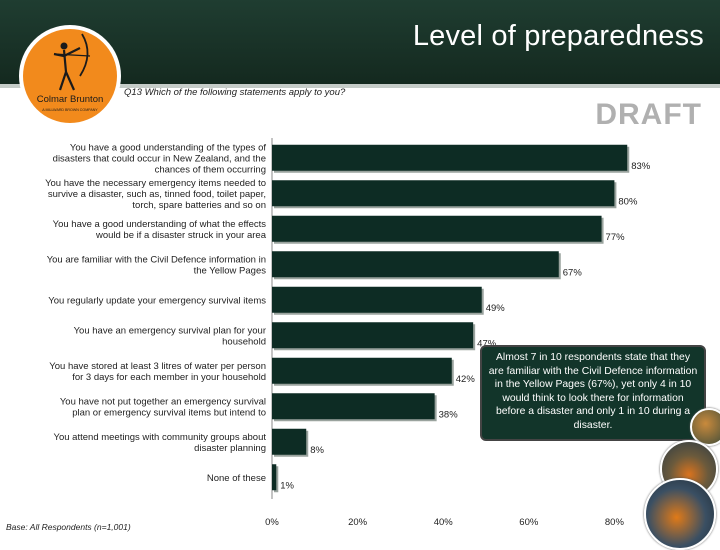 The height and width of the screenshot is (550, 720). Describe the element at coordinates (272, 522) in the screenshot. I see `x-tick-label: 0%` at that location.